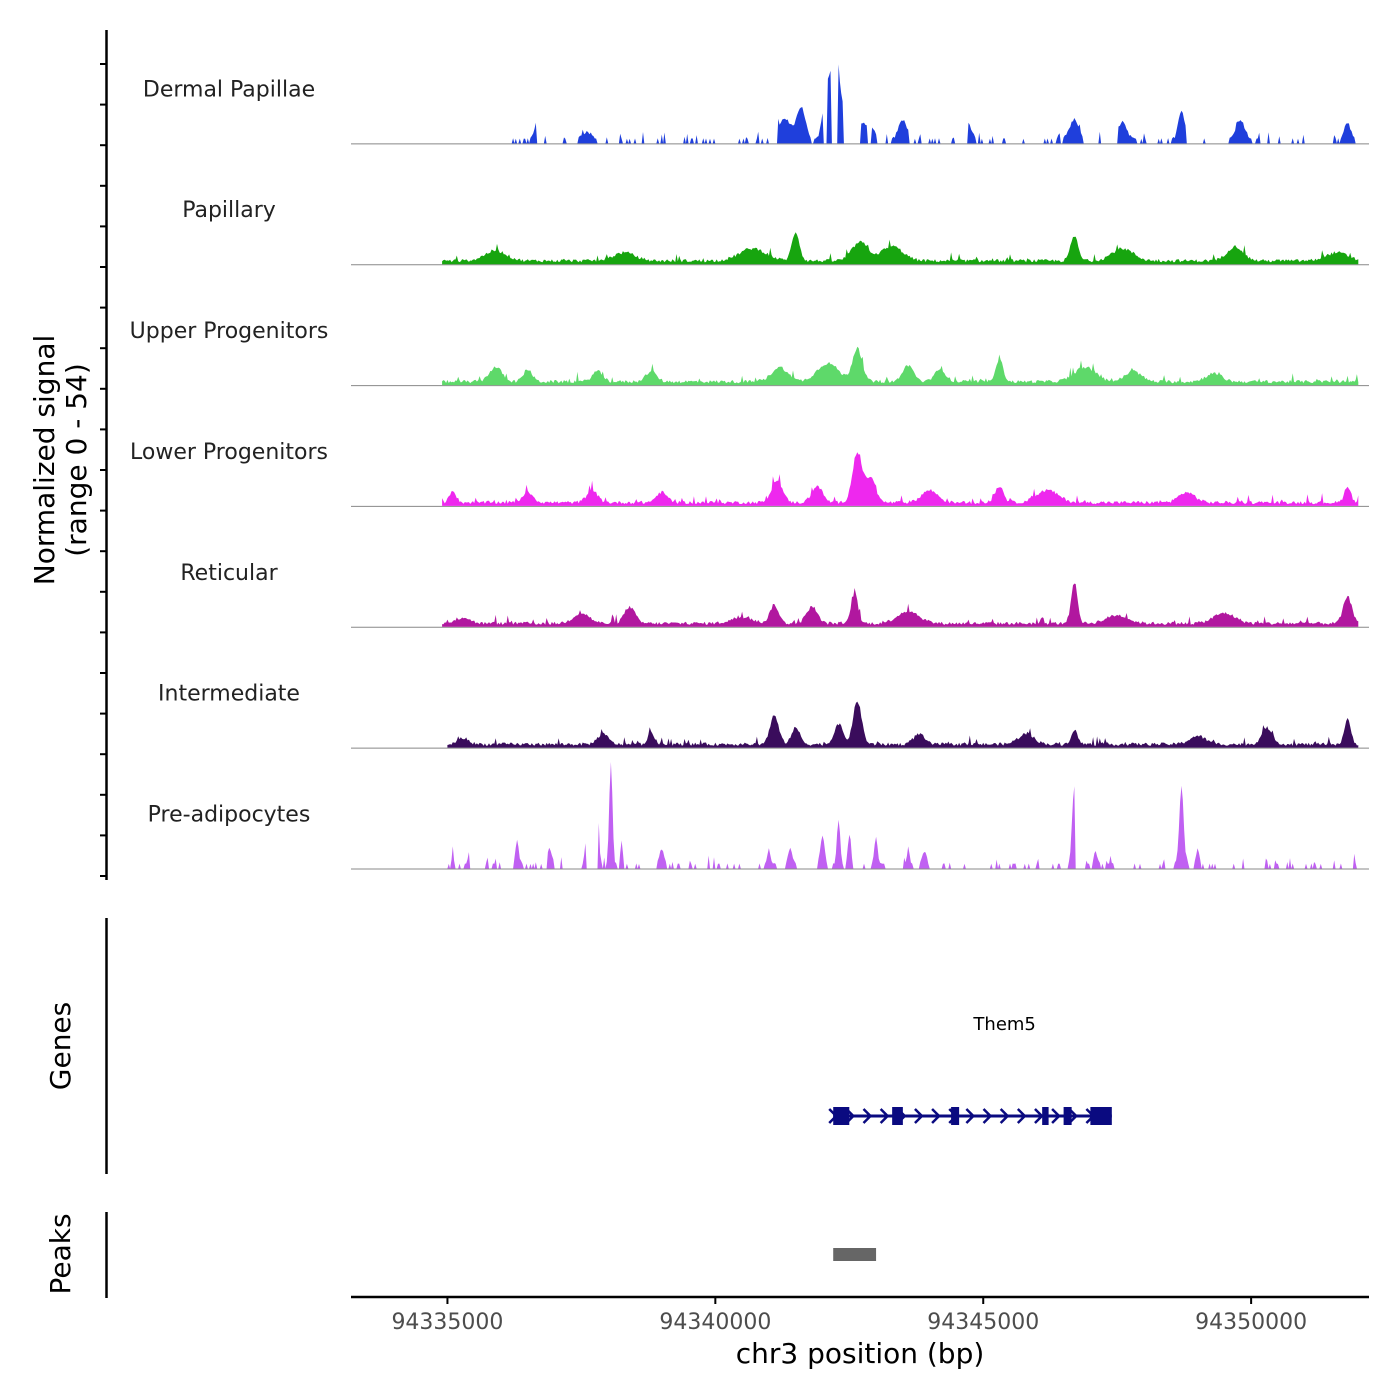 The height and width of the screenshot is (1400, 1400). I want to click on track-label: Dermal Papillae, so click(229, 89).